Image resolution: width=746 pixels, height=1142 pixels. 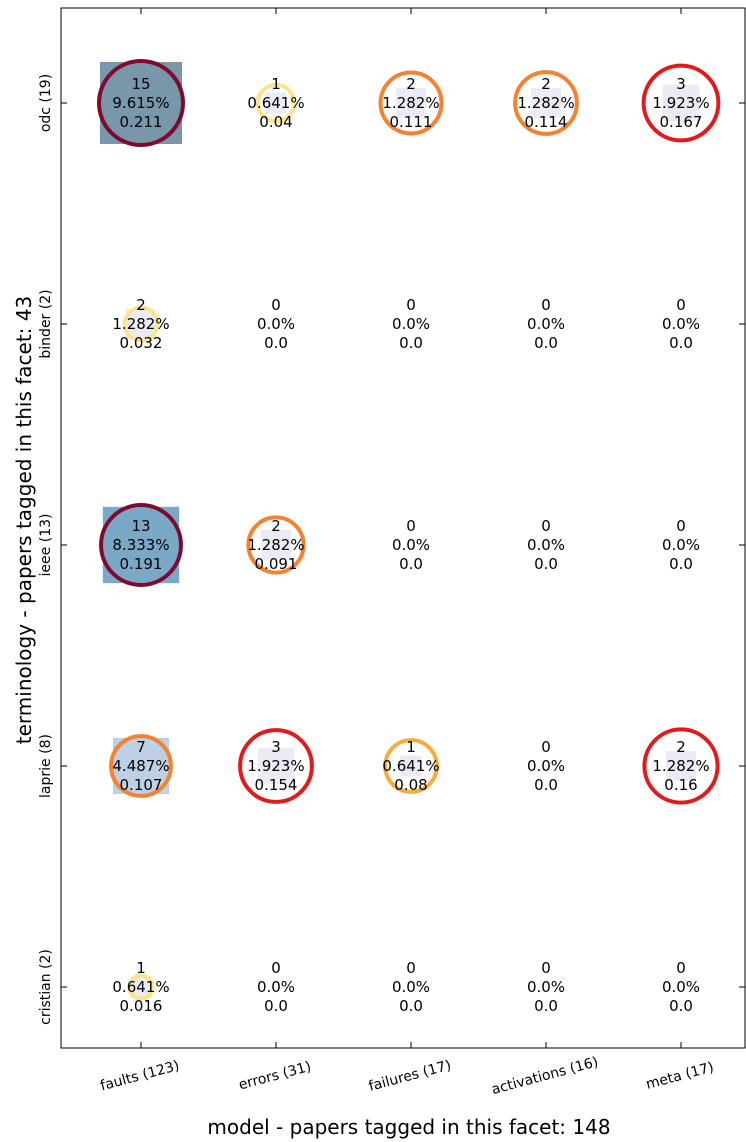 I want to click on y-tick-label: odc (19), so click(x=46, y=103).